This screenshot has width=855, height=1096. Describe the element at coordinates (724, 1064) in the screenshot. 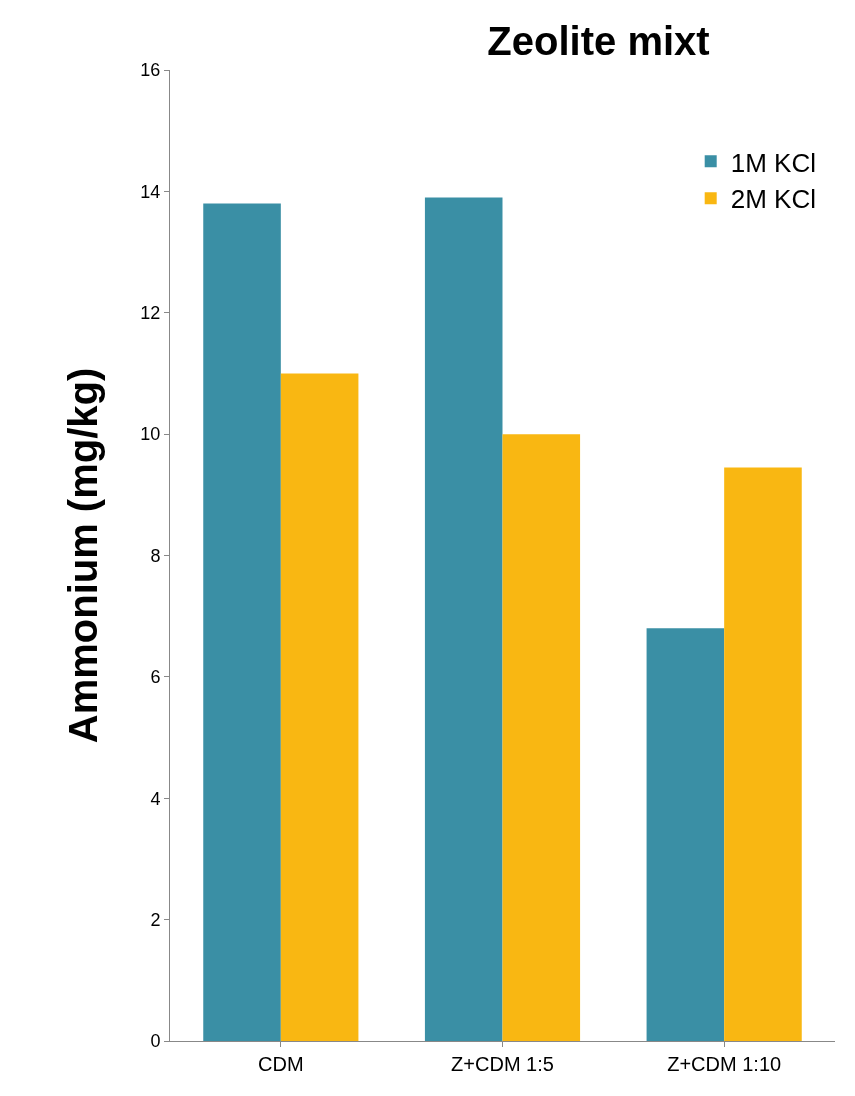

I see `x-tick-label: Z+CDM 1:10` at that location.